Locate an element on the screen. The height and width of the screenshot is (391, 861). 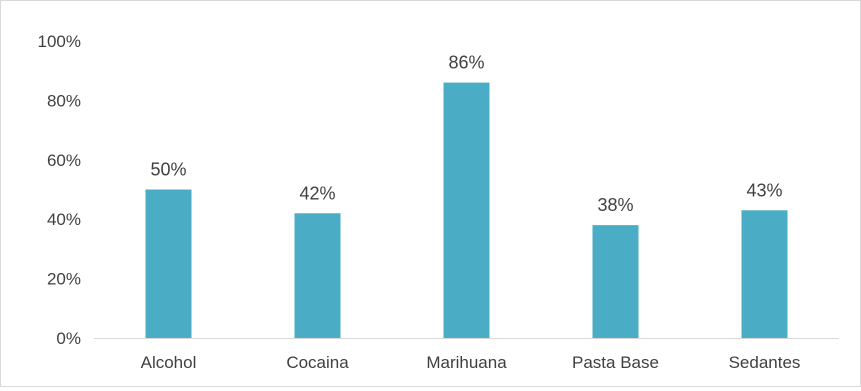
data-label: 50% is located at coordinates (168, 170).